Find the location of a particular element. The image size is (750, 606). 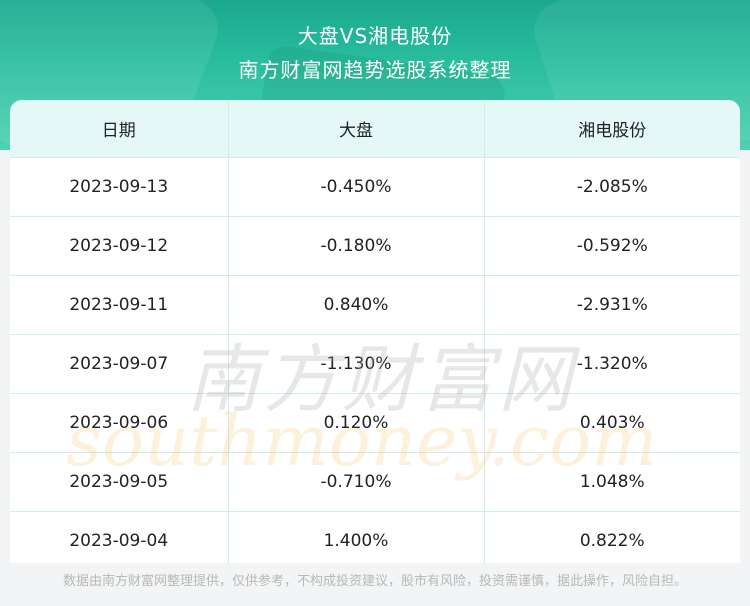

cell-stock-change: 0.403% is located at coordinates (612, 423).